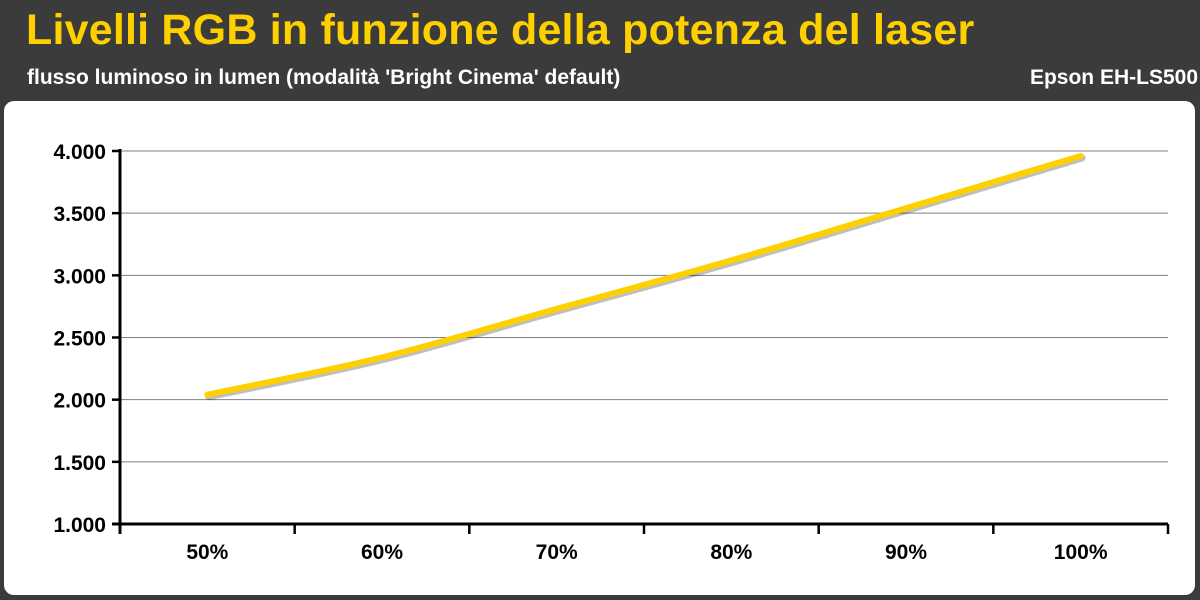  I want to click on x-tick-label: 60%, so click(382, 552).